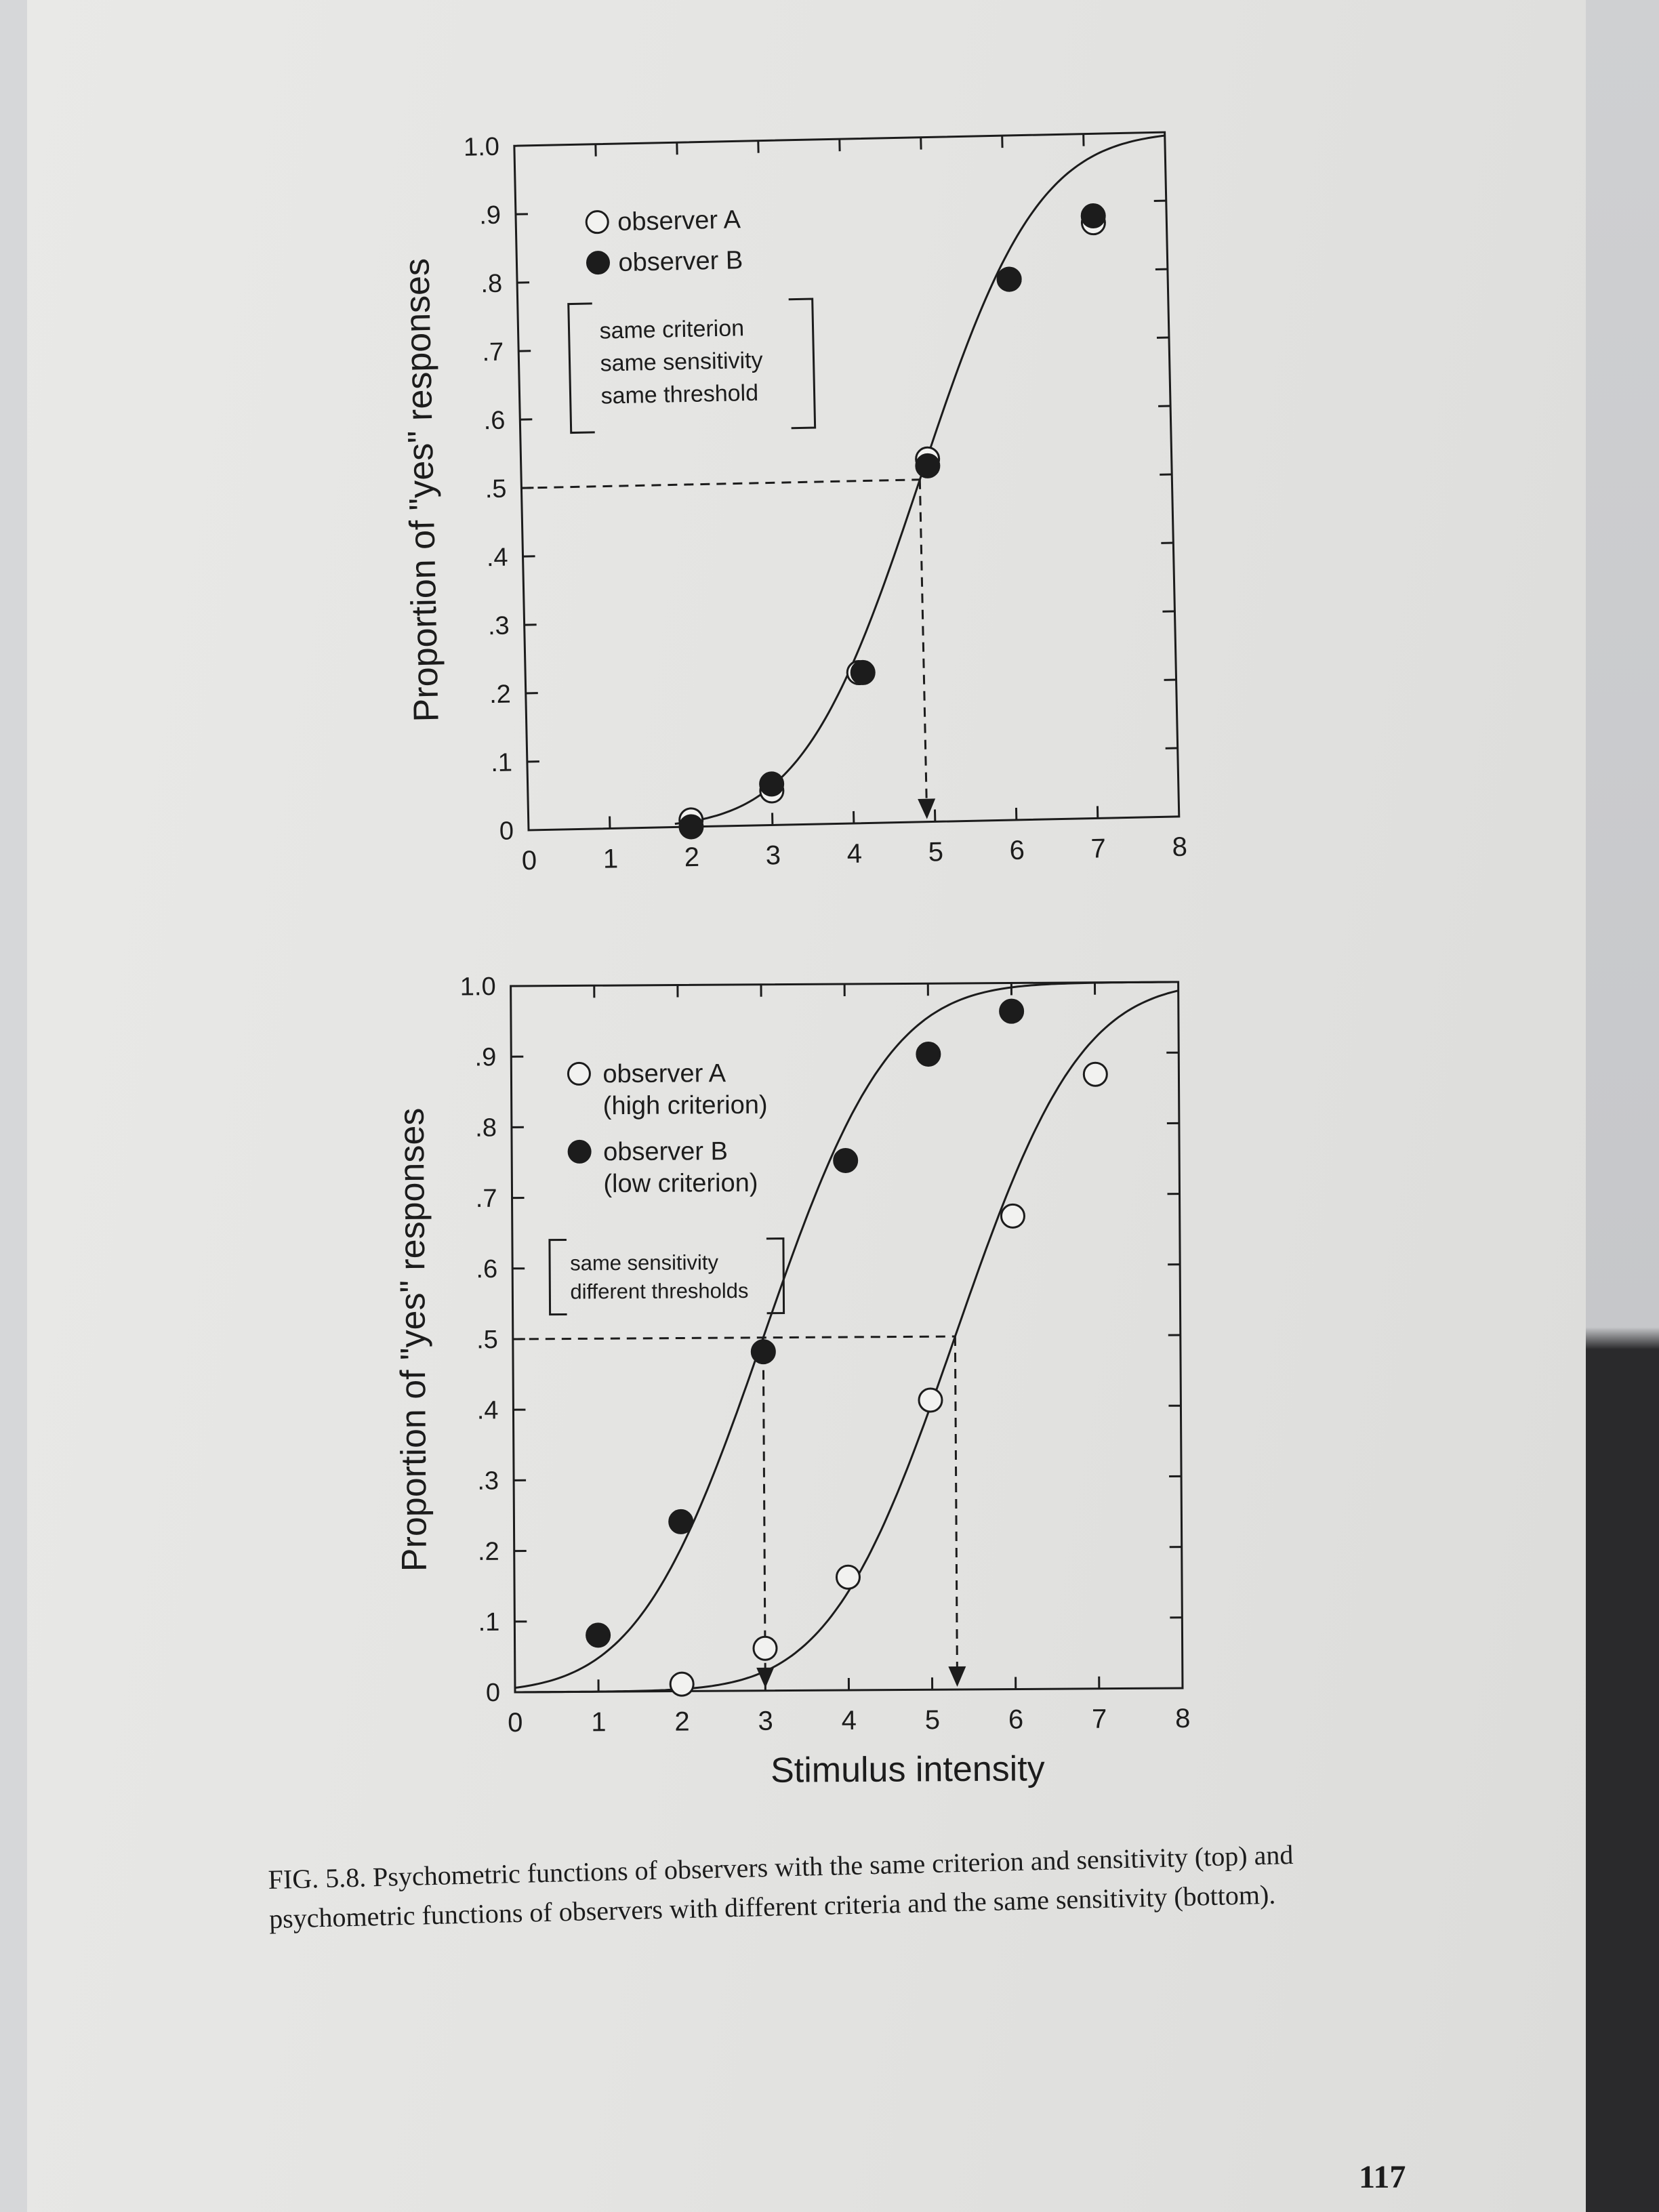  What do you see at coordinates (671, 330) in the screenshot?
I see `annotation-text: same criterion` at bounding box center [671, 330].